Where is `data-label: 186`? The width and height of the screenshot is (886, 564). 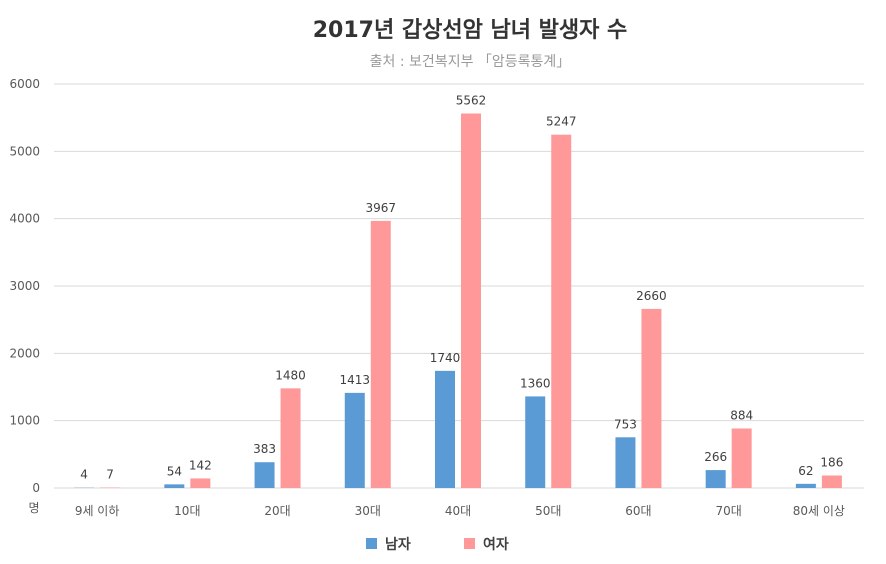 data-label: 186 is located at coordinates (831, 462).